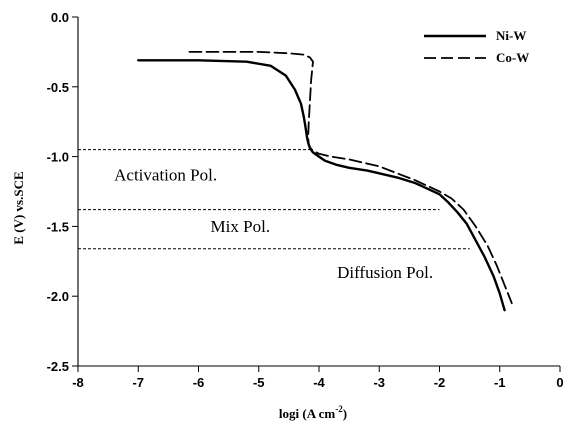  What do you see at coordinates (559, 382) in the screenshot?
I see `x-tick-label: 0` at bounding box center [559, 382].